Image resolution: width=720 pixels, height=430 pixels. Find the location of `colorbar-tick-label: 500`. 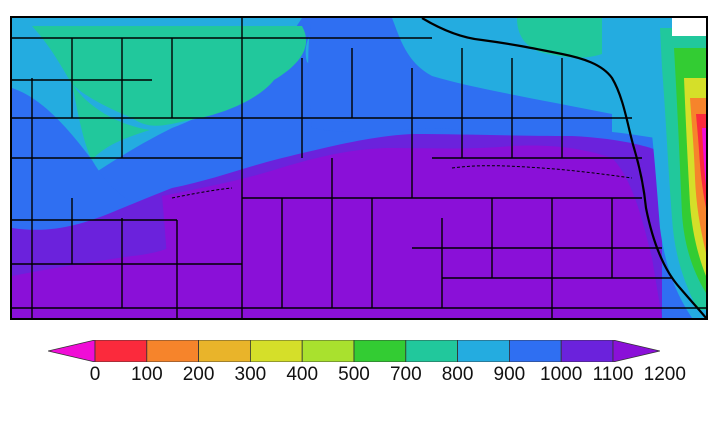

colorbar-tick-label: 500 is located at coordinates (354, 374).